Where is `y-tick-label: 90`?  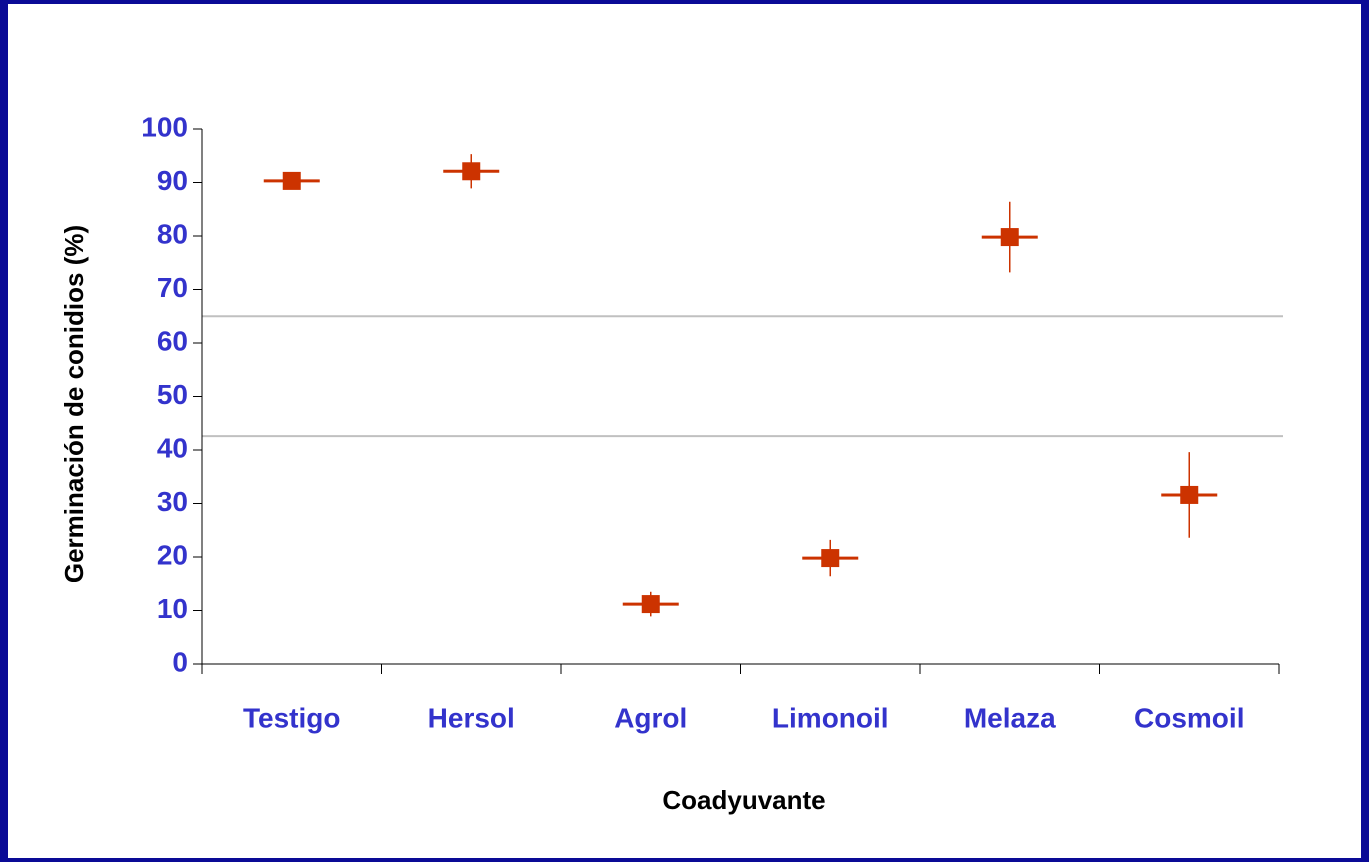 y-tick-label: 90 is located at coordinates (172, 180).